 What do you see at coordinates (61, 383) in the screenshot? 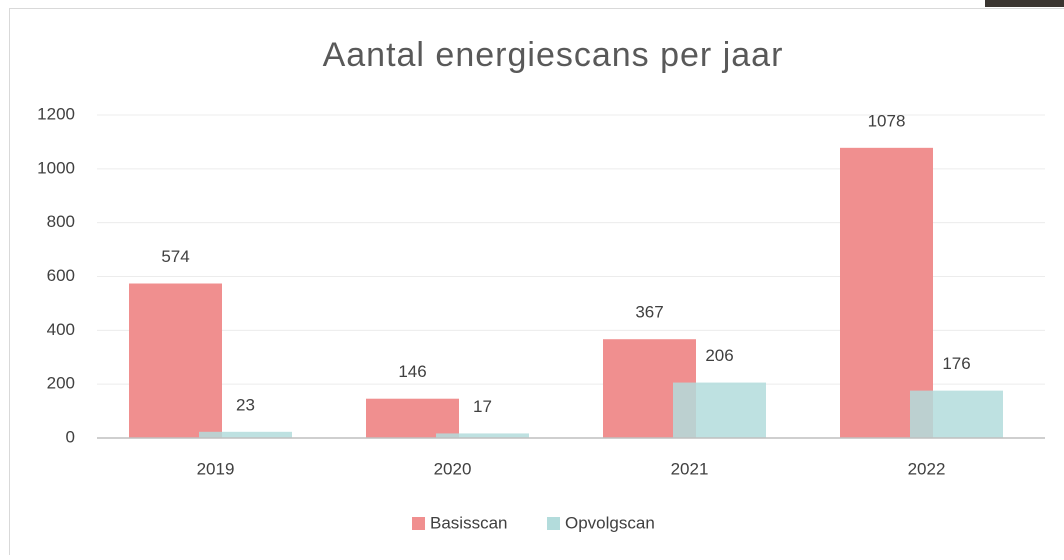
I see `y-tick-label: 200` at bounding box center [61, 383].